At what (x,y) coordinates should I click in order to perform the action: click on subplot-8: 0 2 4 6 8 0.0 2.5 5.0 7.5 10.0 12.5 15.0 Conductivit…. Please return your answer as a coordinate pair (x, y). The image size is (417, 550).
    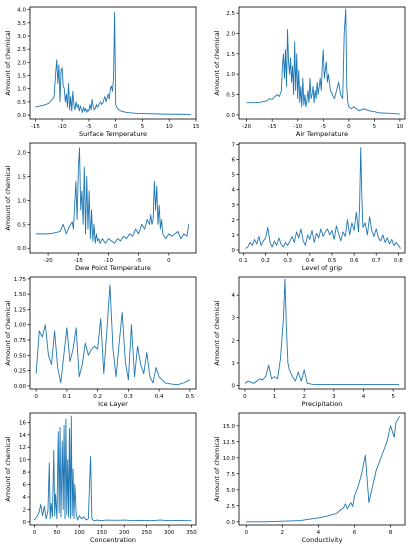
    Looking at the image, I should click on (309, 478).